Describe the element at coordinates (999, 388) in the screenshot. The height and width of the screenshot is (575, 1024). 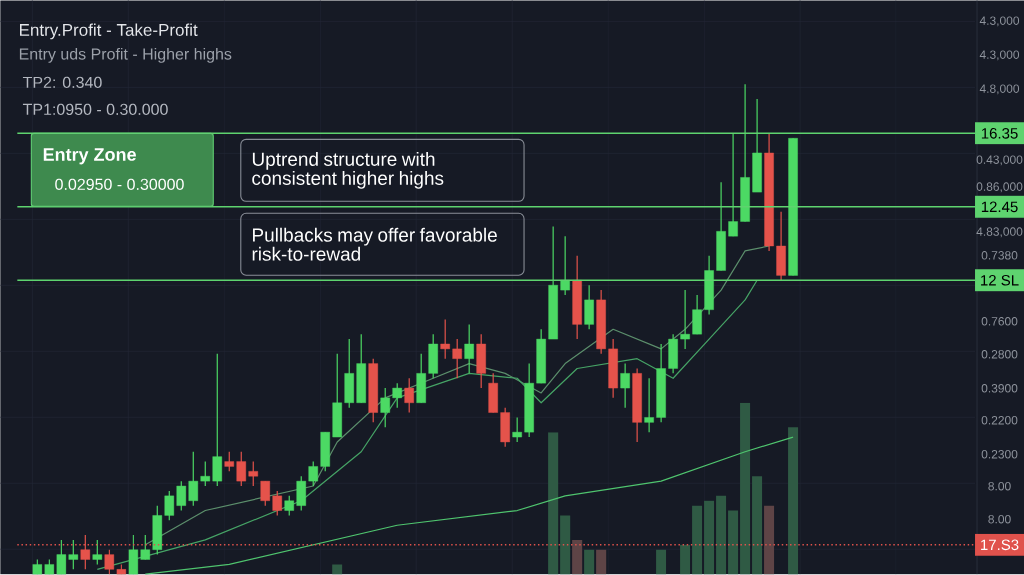
I see `text: 0.3900` at that location.